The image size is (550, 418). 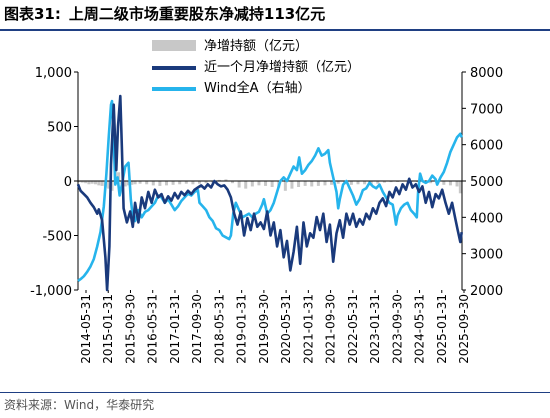 I want to click on x-tick-label: 2023-01-31, so click(x=375, y=329).